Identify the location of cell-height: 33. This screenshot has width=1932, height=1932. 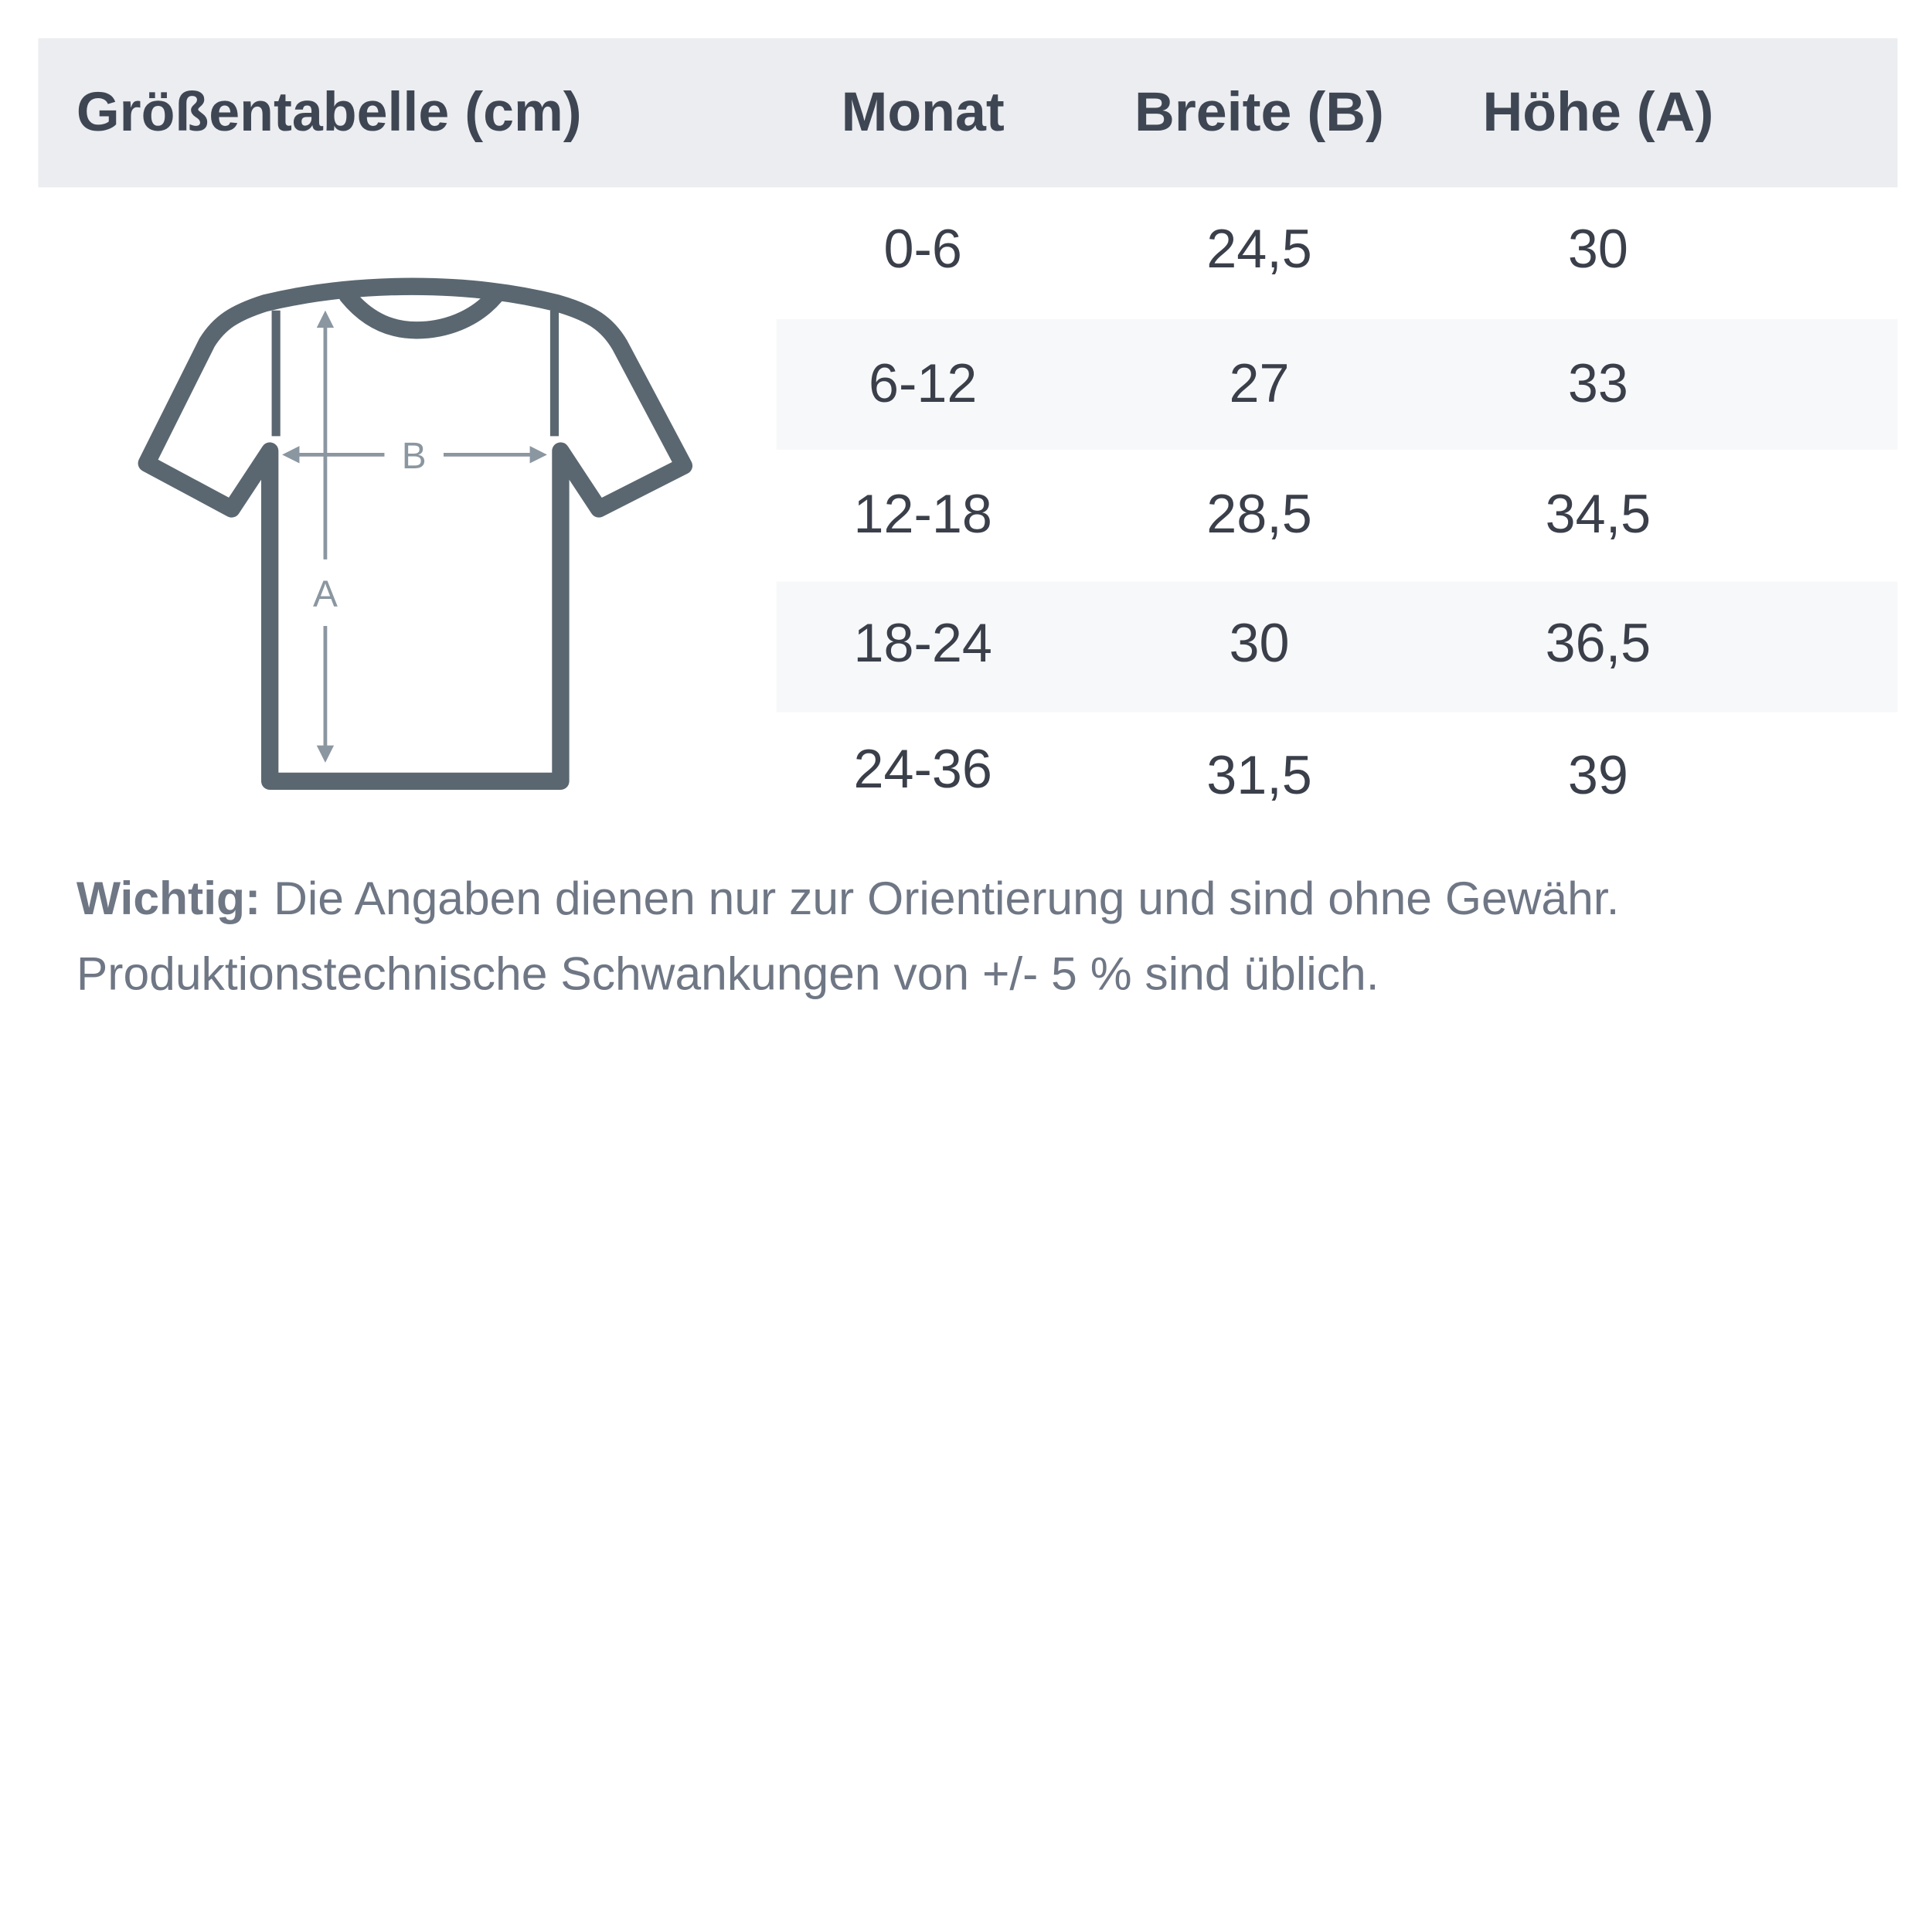
(1598, 383).